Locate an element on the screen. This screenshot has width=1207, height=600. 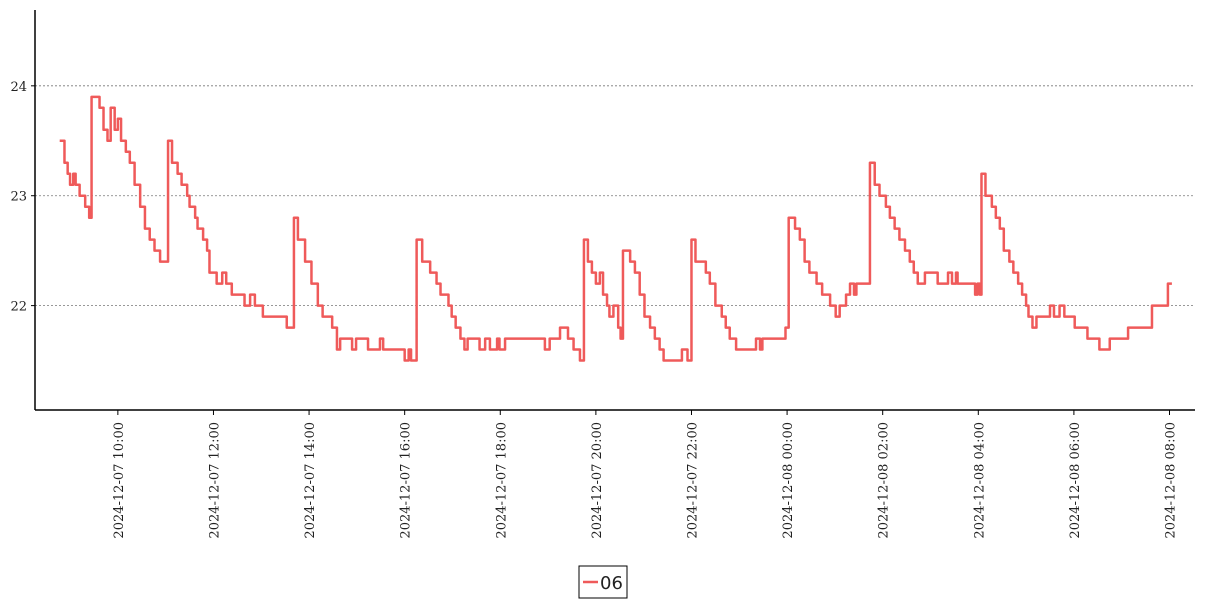
y-tick-label: 22 is located at coordinates (18, 307).